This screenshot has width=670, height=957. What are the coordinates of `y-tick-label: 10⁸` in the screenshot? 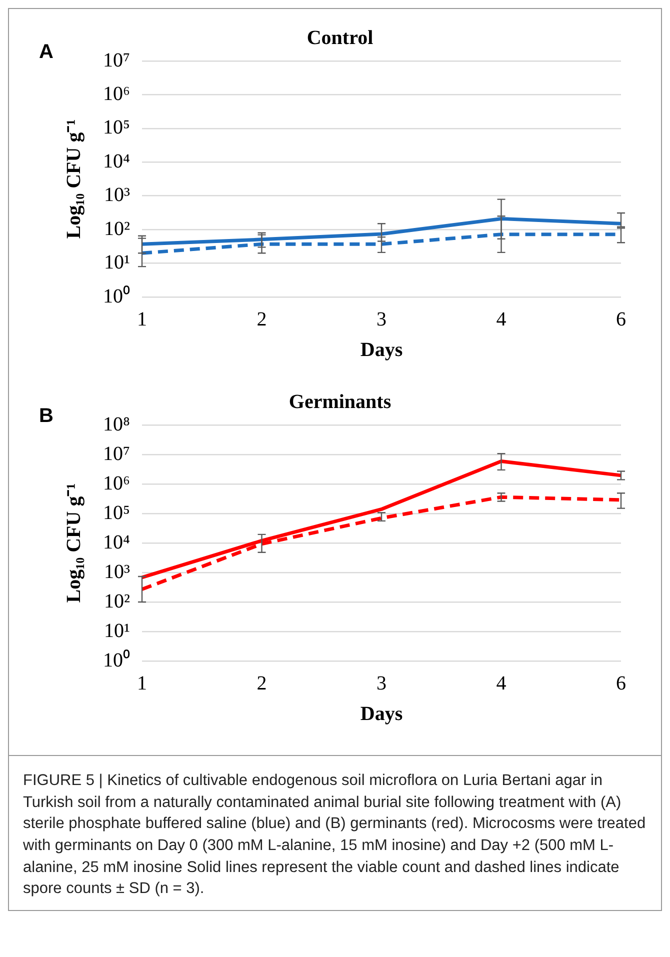 It's located at (116, 424).